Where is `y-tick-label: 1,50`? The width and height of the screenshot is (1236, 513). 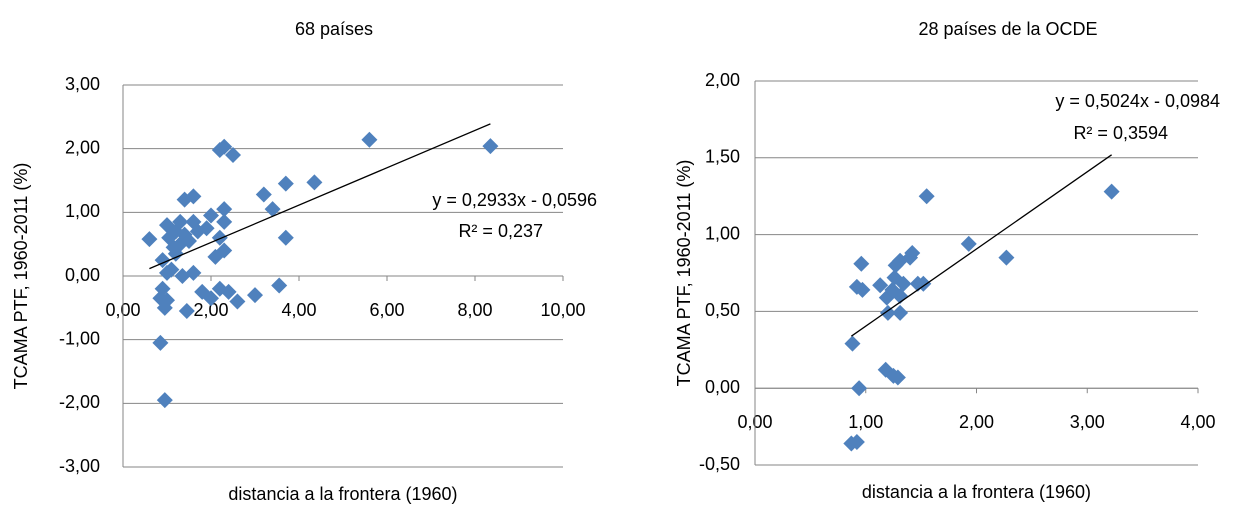
y-tick-label: 1,50 is located at coordinates (722, 157).